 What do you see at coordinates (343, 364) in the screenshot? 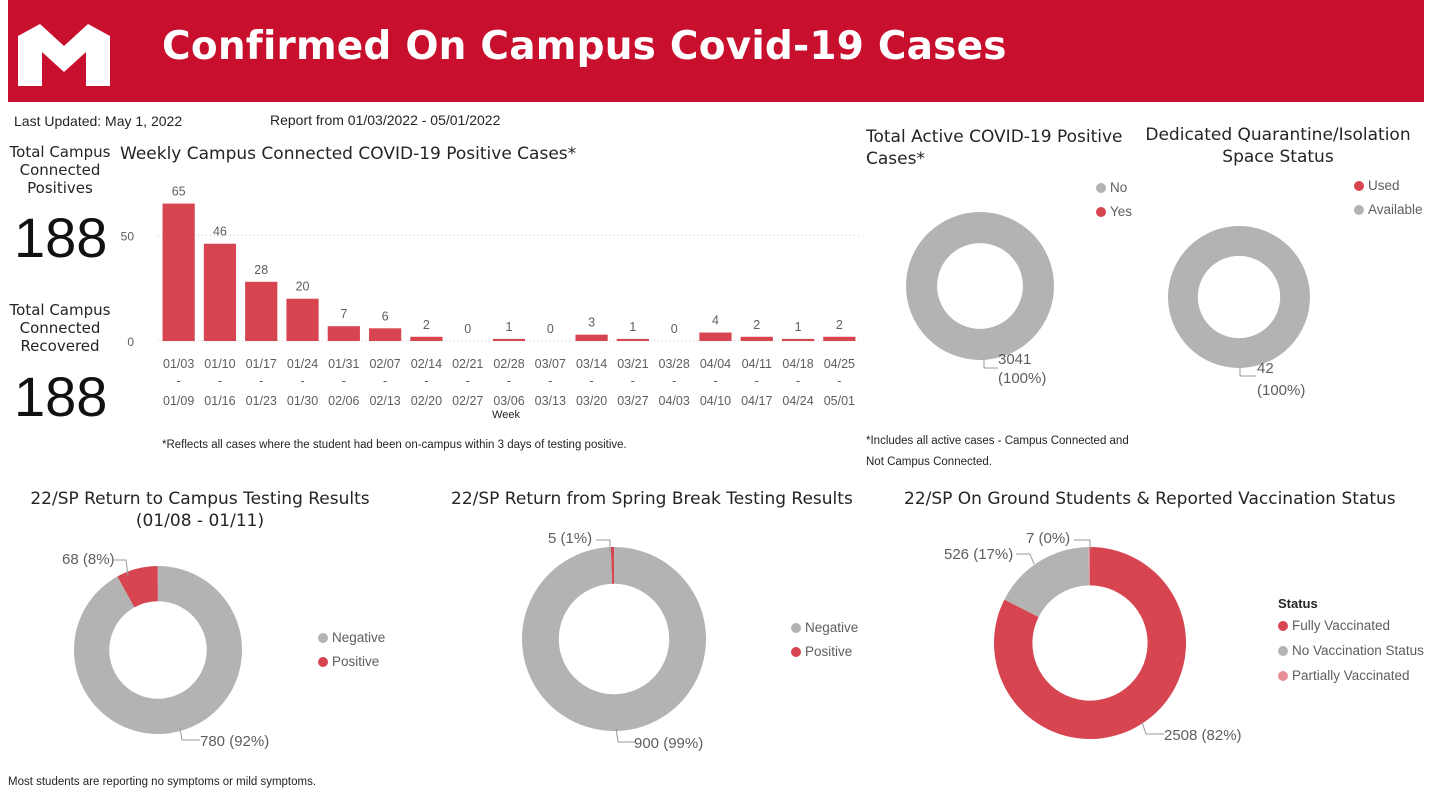
I see `x-tick-label: 01/31` at bounding box center [343, 364].